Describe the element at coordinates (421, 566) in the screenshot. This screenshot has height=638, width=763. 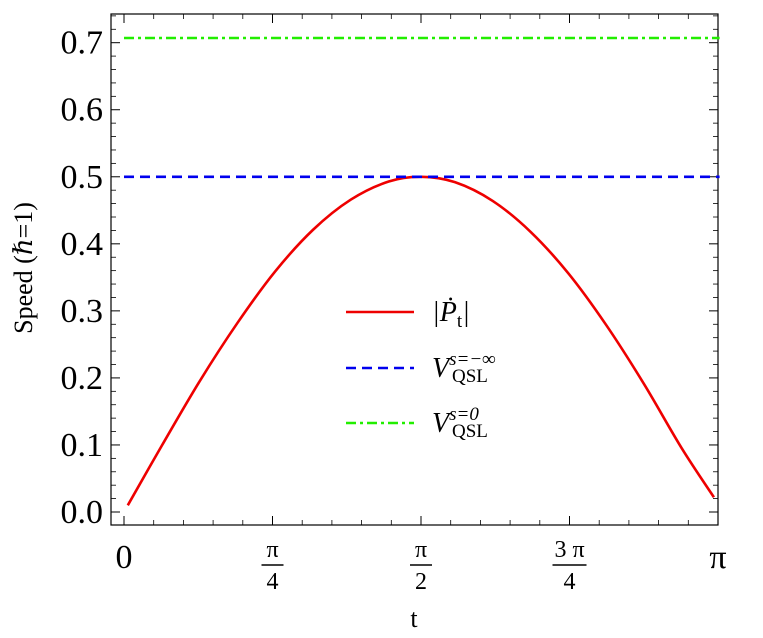
I see `x-tick-labels: 0 π 4 π 2 3 π 4 π` at that location.